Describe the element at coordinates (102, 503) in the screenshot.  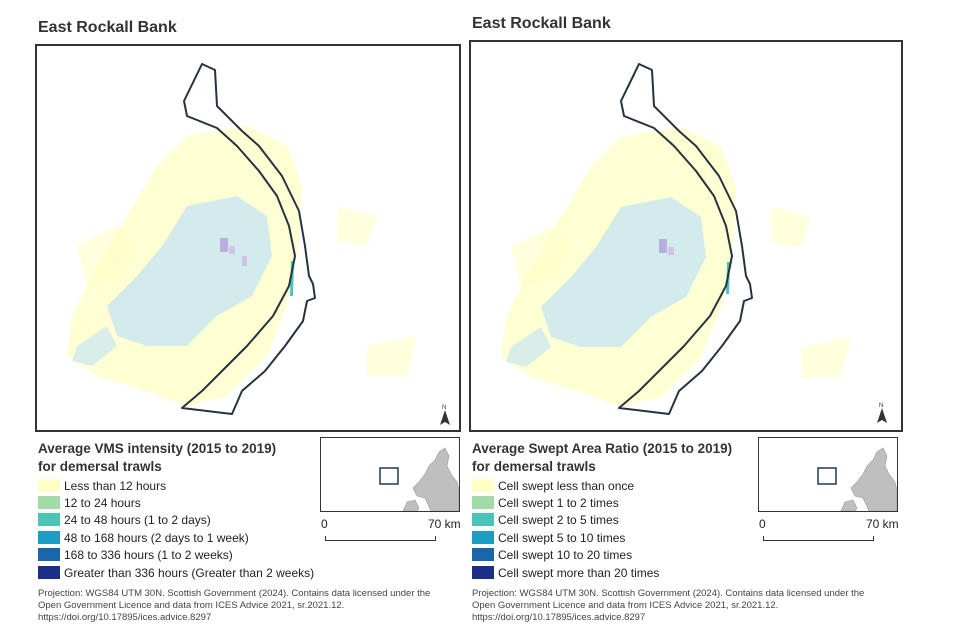
I see `legend-label: 12 to 24 hours` at that location.